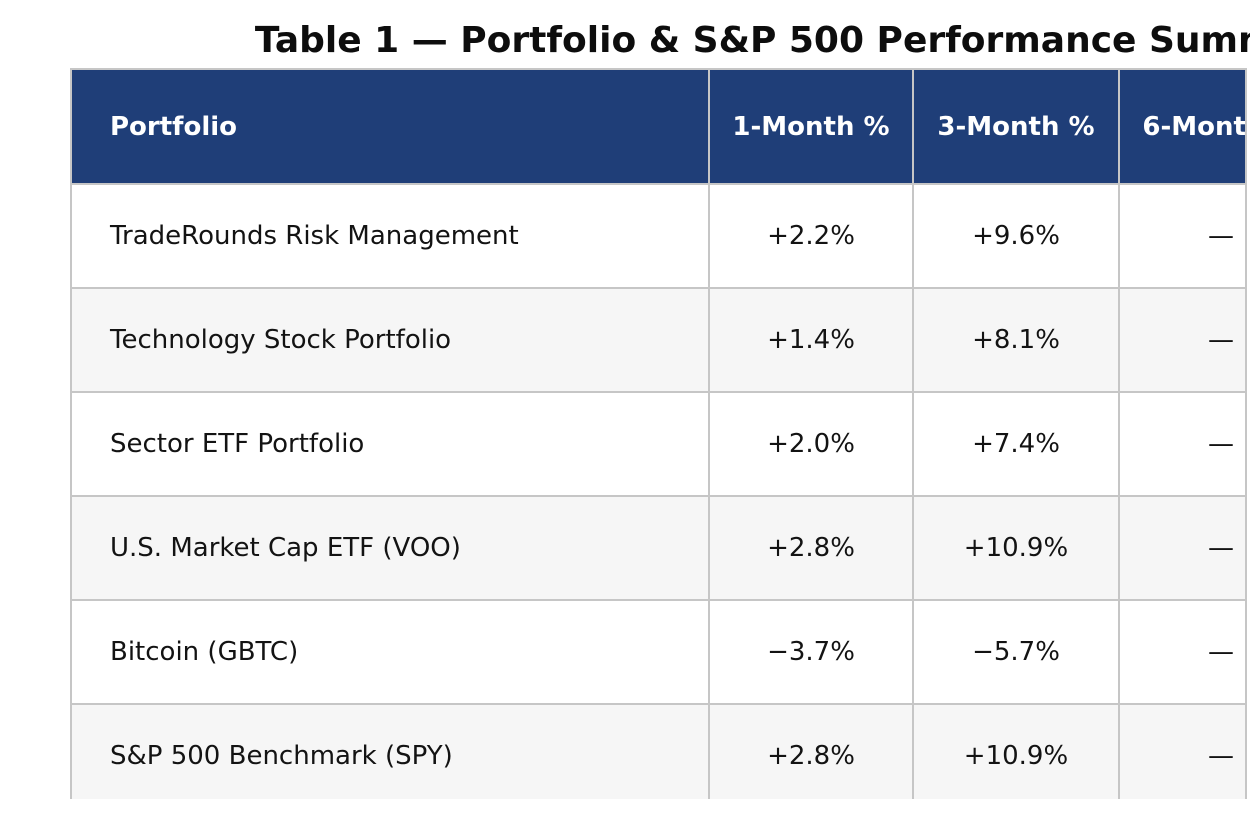 Image resolution: width=1250 pixels, height=833 pixels. I want to click on value-cell-3-month: +7.4%, so click(1016, 444).